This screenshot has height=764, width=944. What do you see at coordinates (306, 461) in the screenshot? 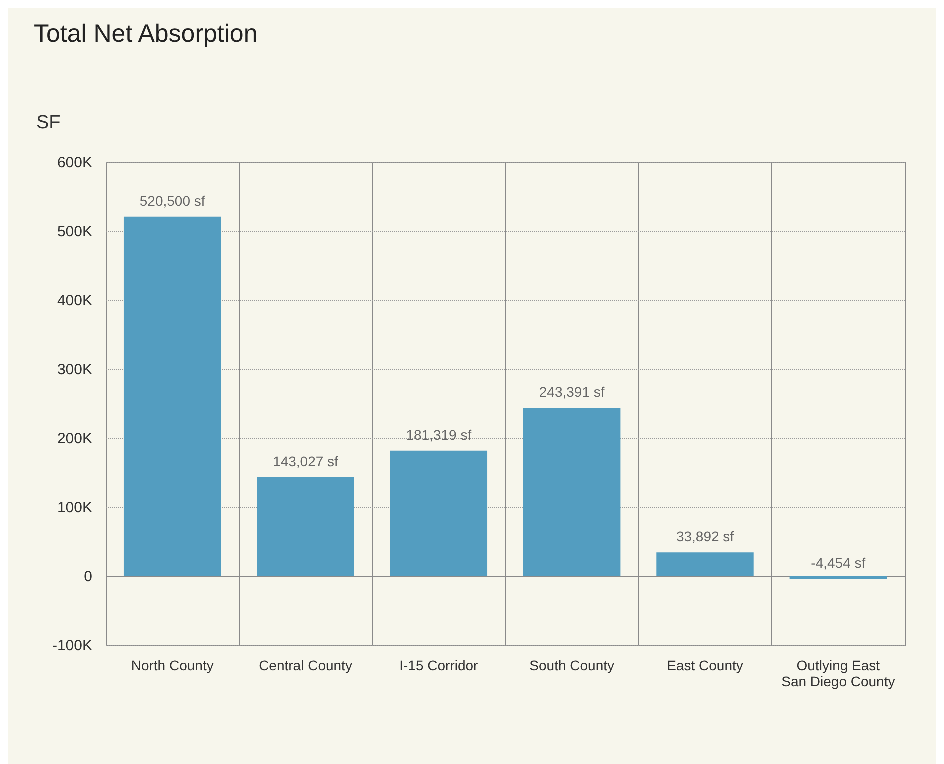
I see `data-label: 143,027 sf` at bounding box center [306, 461].